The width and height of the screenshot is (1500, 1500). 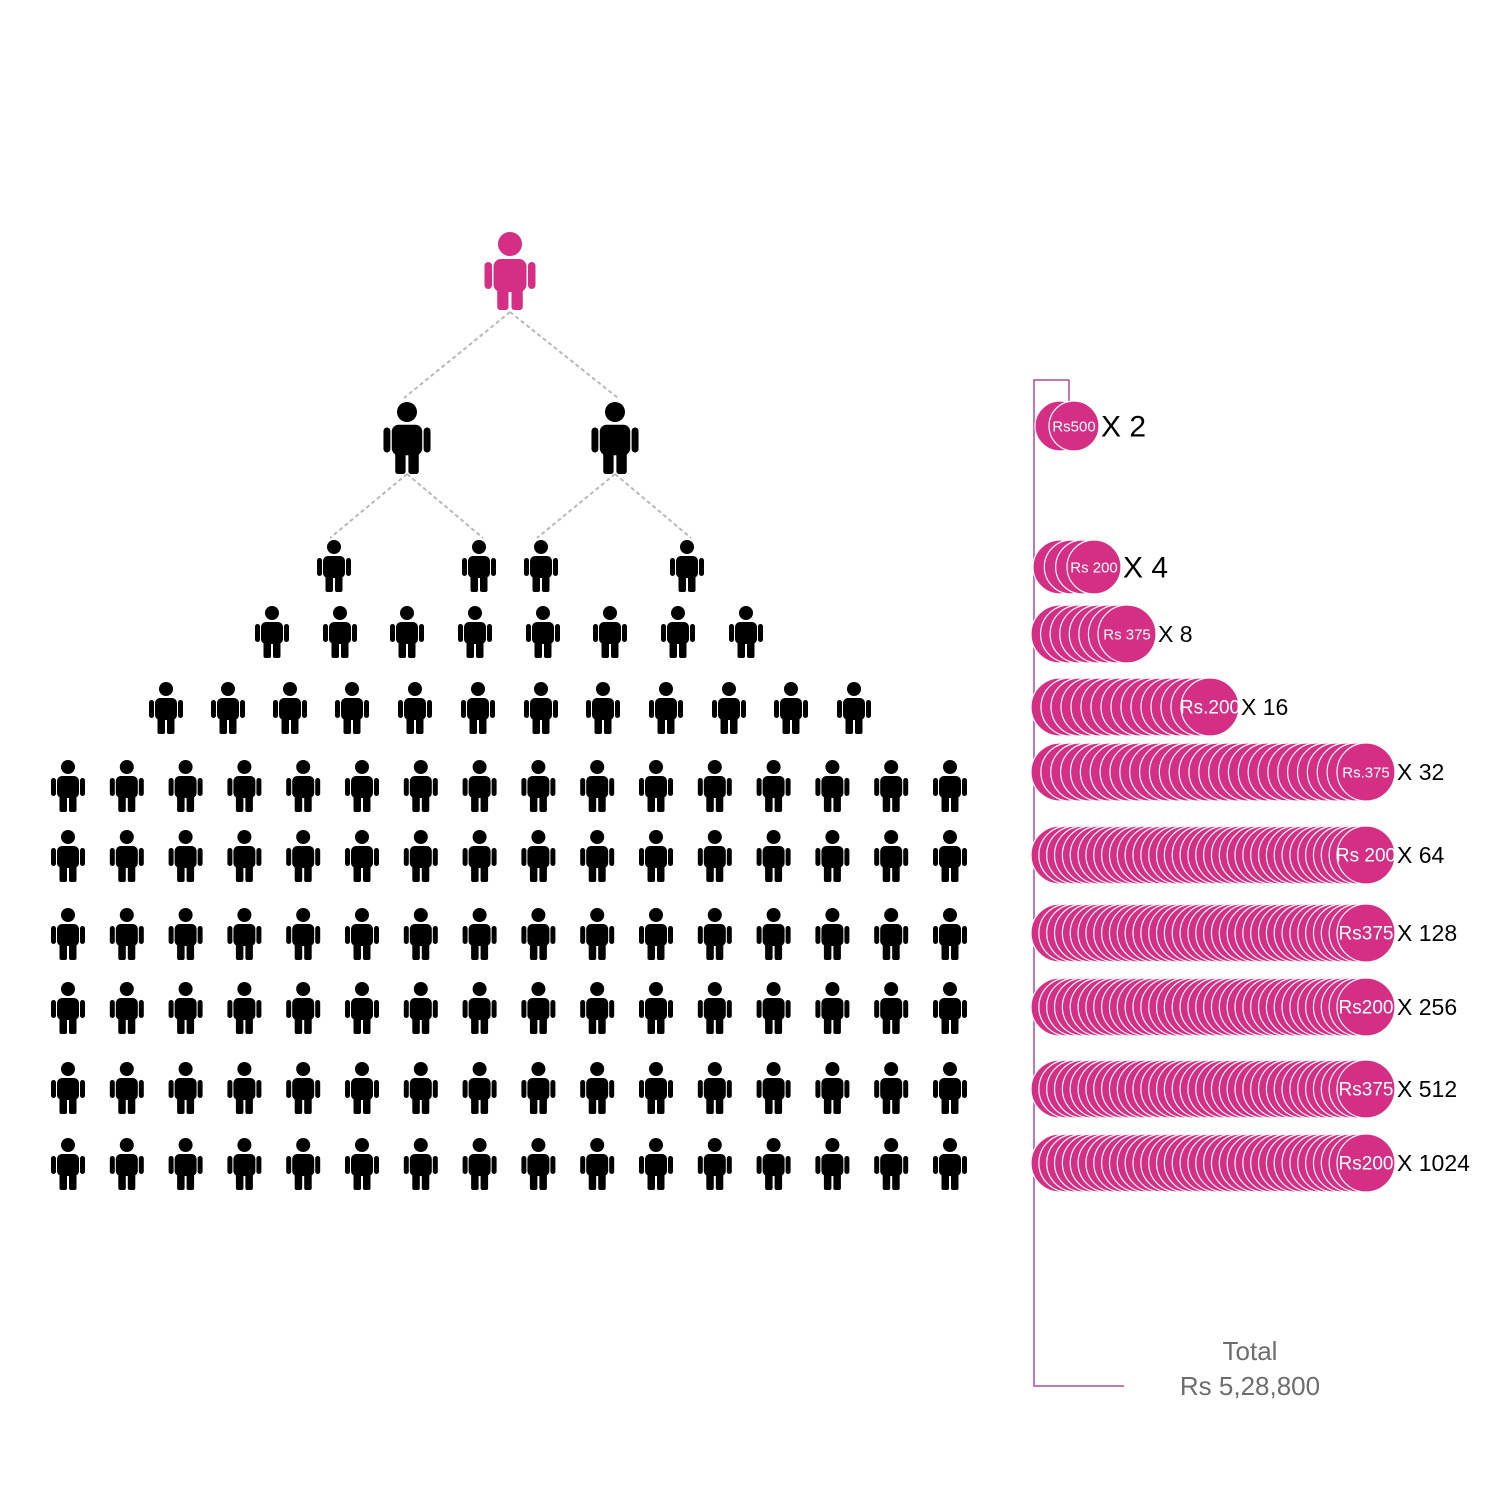 I want to click on recruiter-person-icon, so click(x=510, y=271).